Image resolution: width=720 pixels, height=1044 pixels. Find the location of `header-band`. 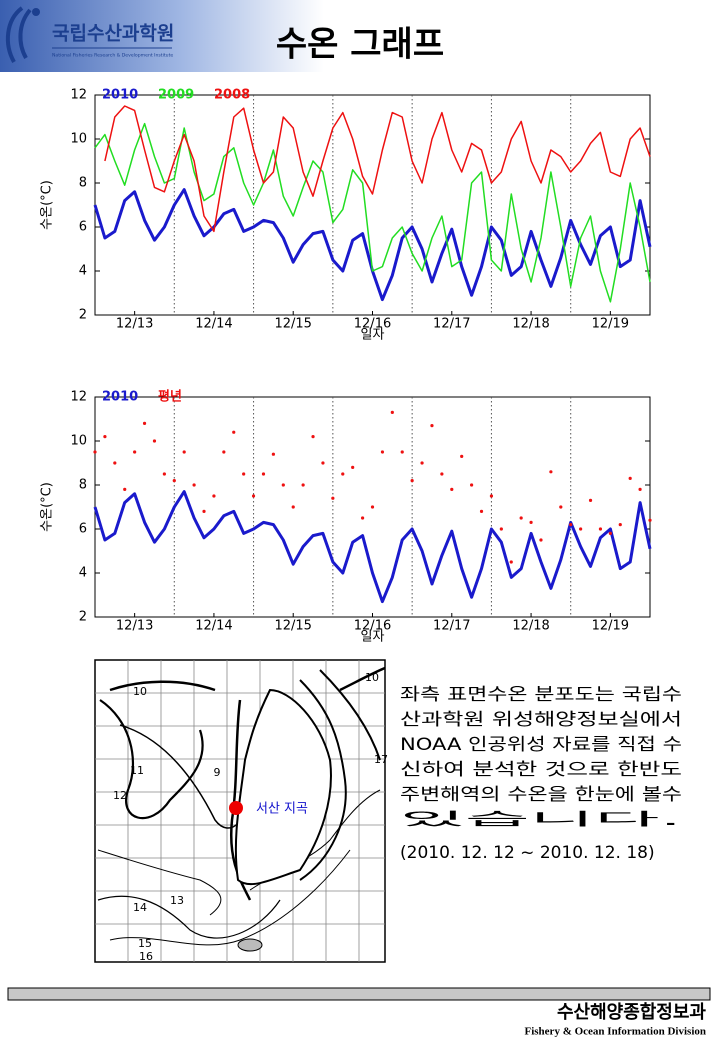

header-band is located at coordinates (360, 36).